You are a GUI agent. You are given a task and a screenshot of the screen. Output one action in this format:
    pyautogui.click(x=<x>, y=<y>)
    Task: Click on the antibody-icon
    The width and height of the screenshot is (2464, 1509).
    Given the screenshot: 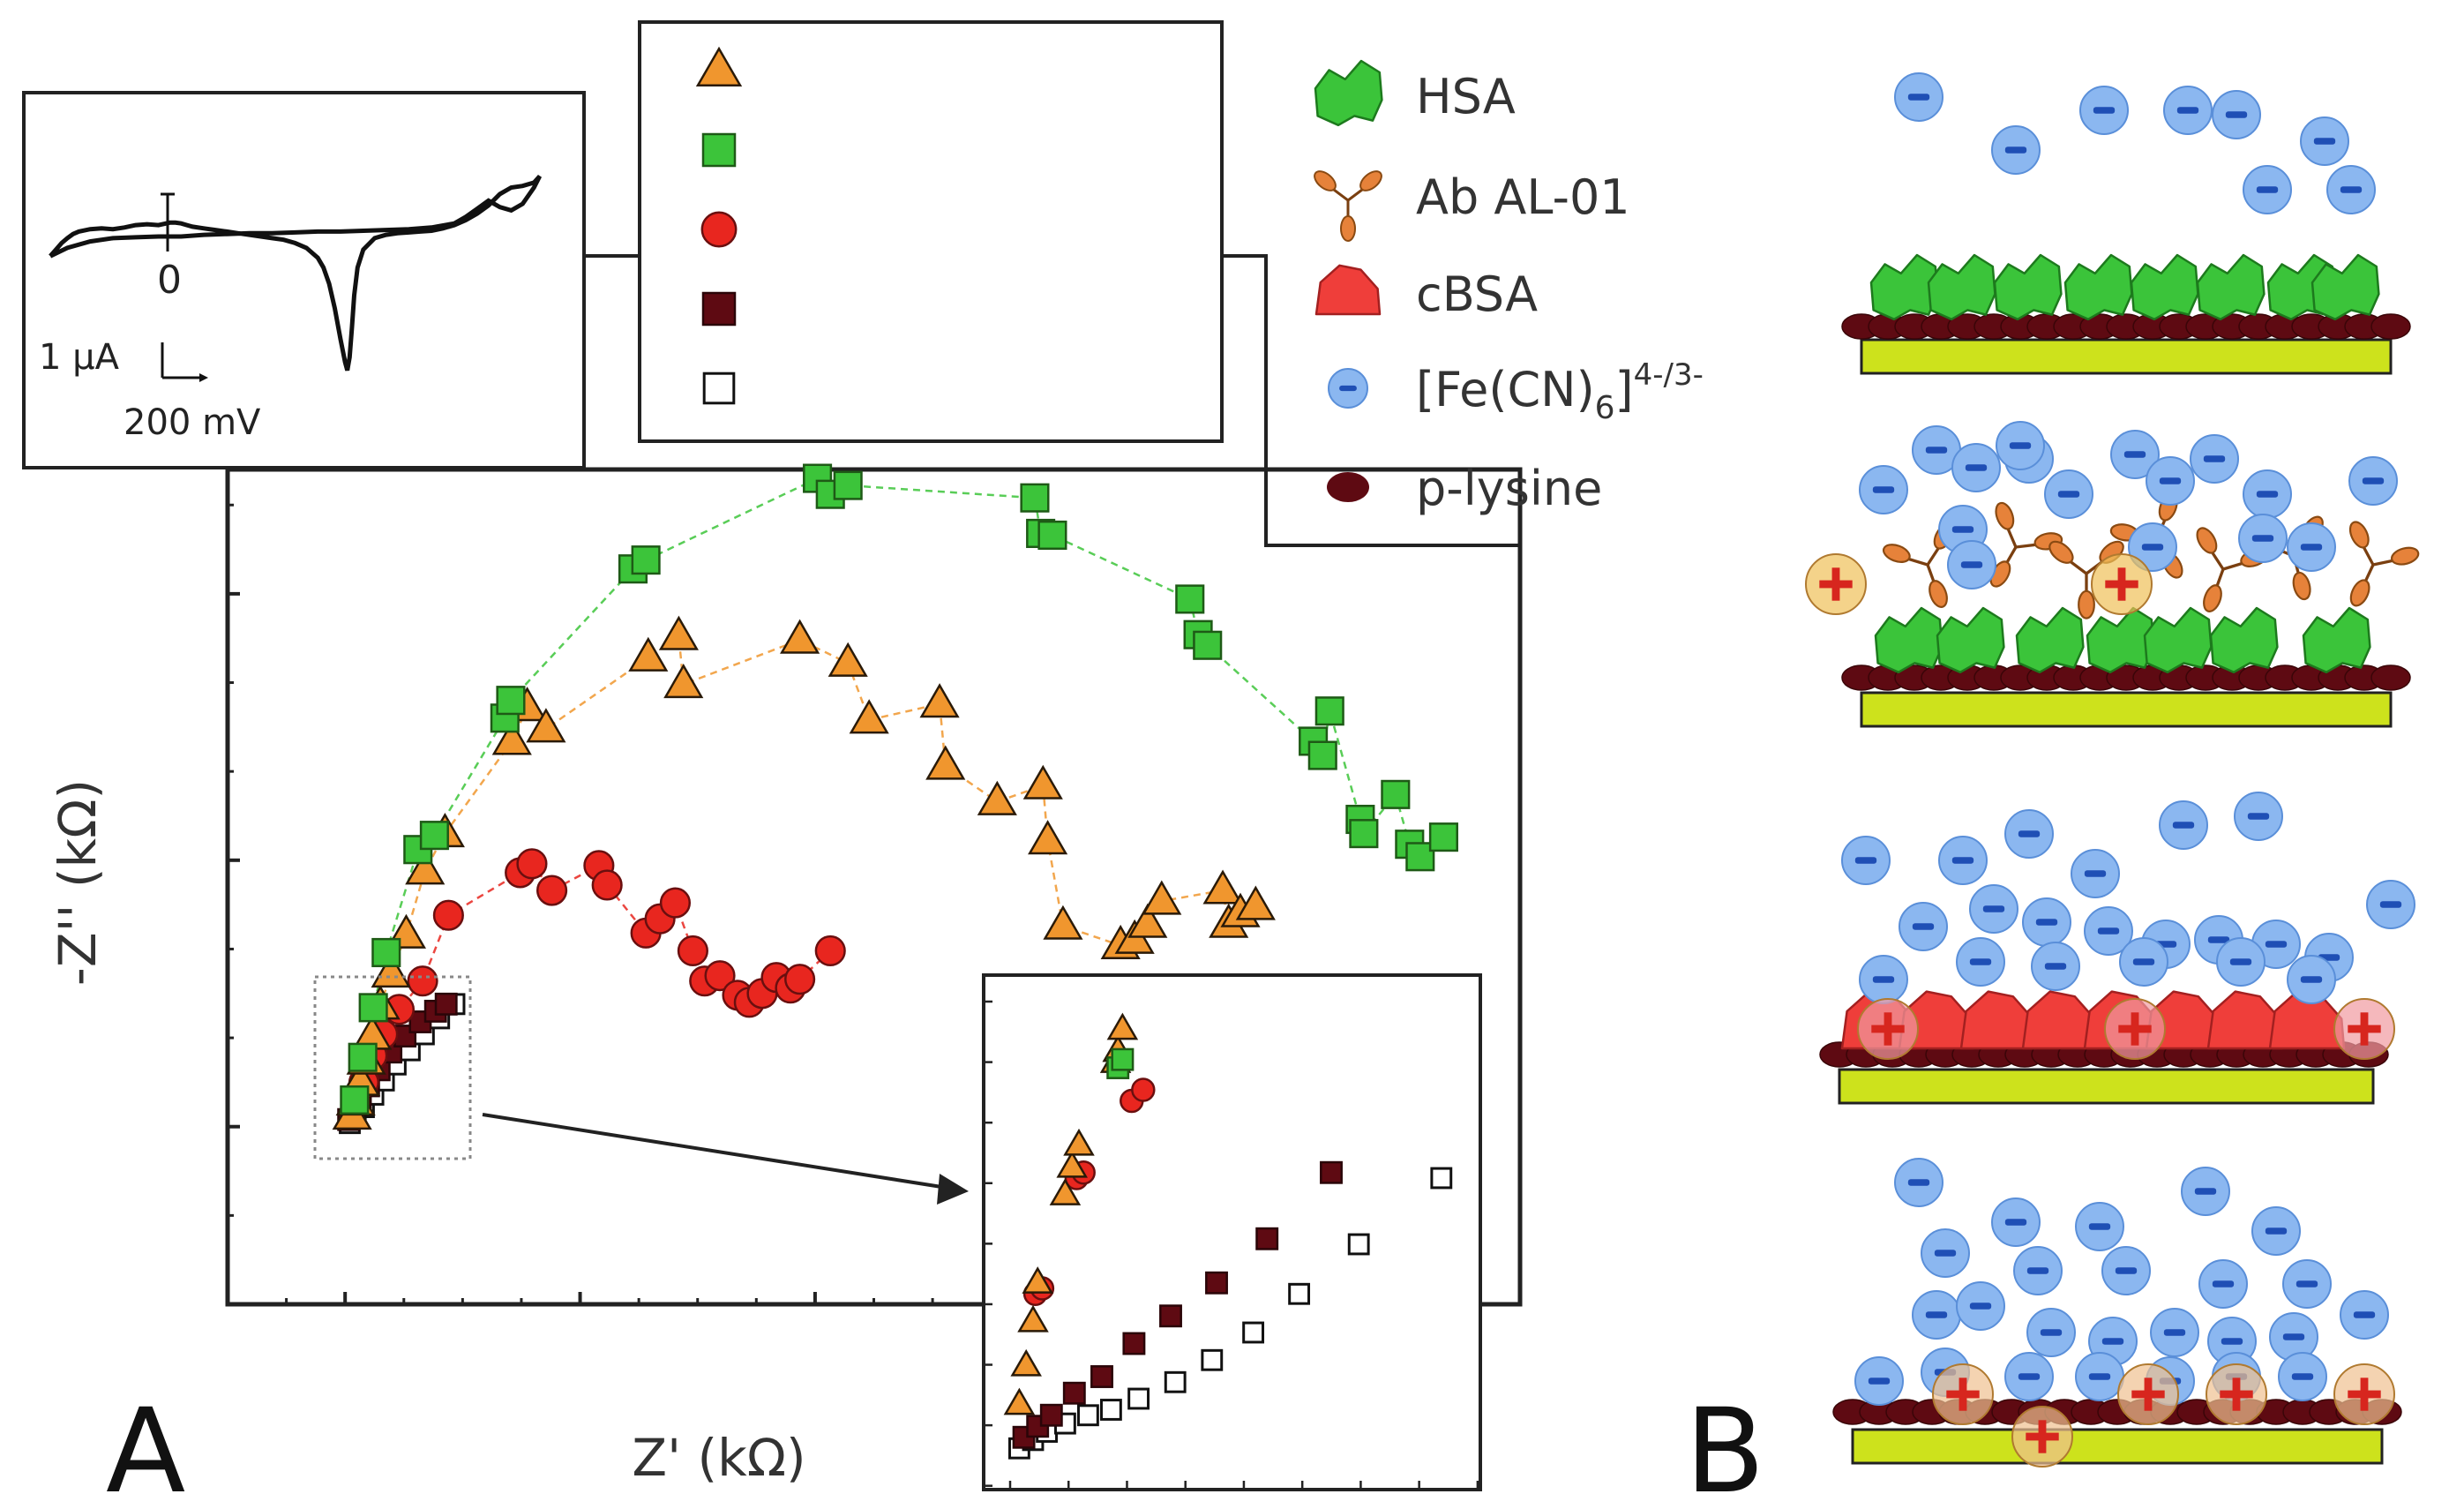 What is the action you would take?
    pyautogui.click(x=1348, y=206)
    